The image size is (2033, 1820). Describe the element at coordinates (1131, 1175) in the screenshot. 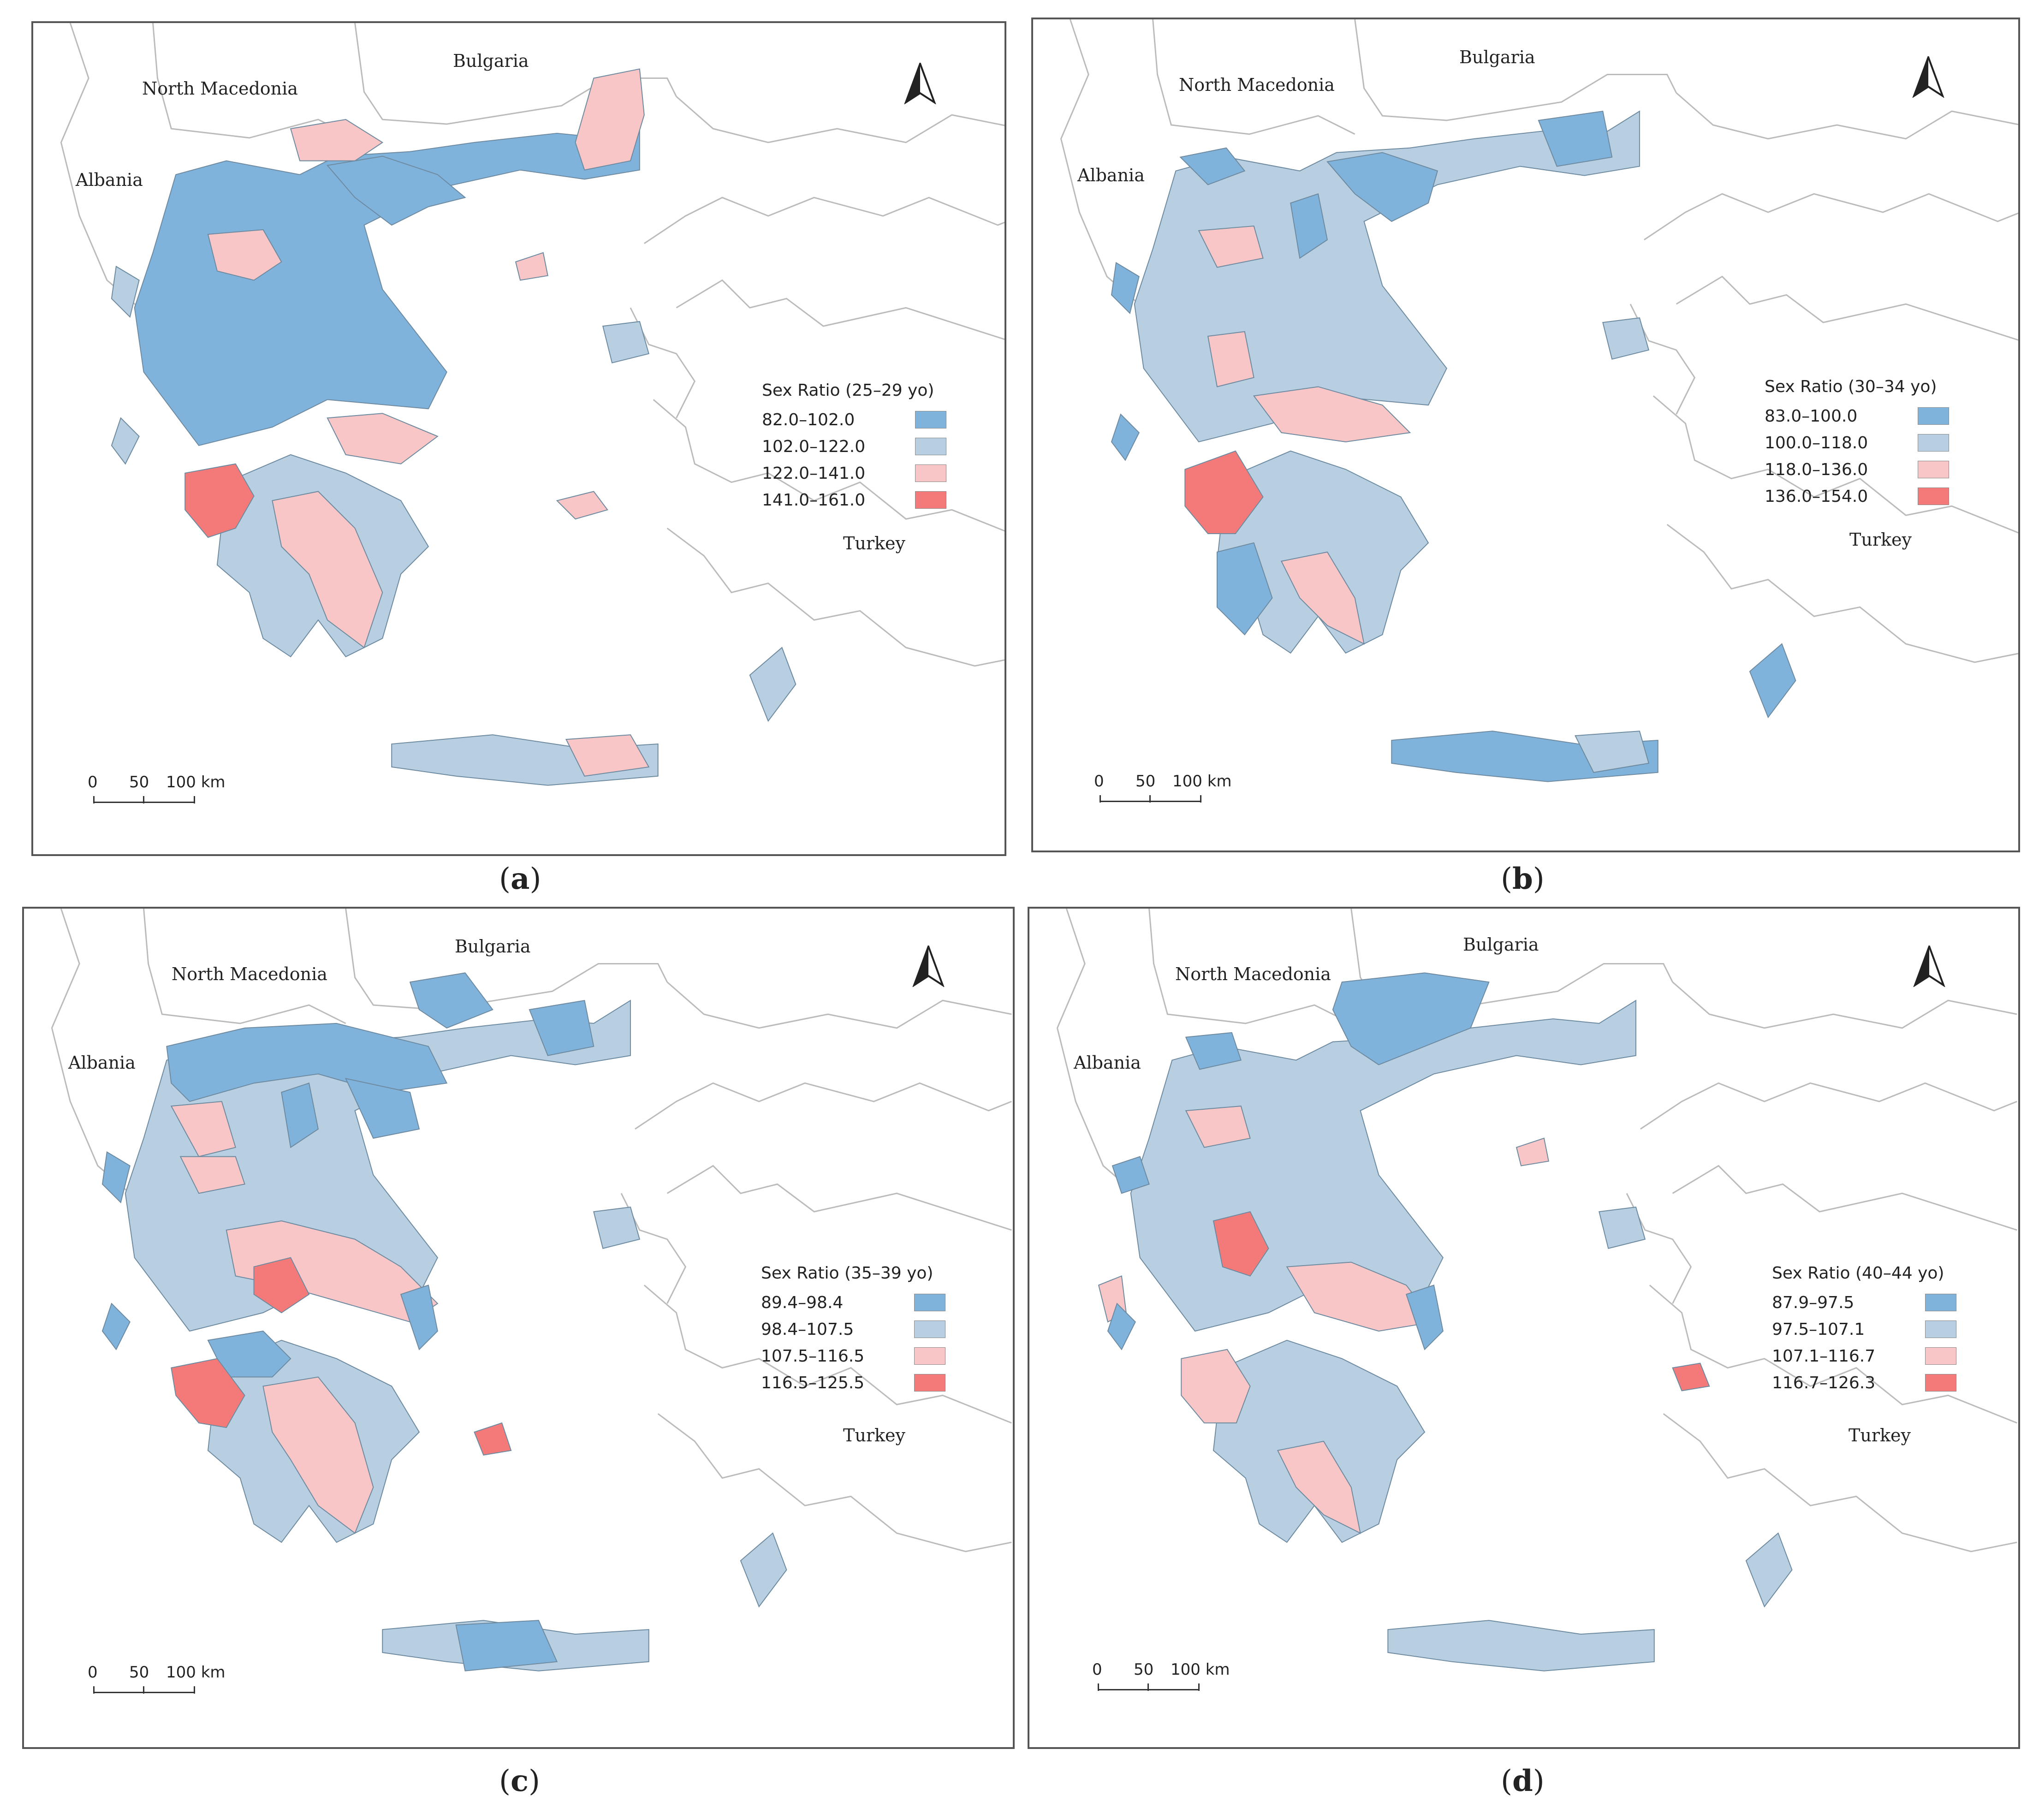

I see `region-thesprotia` at that location.